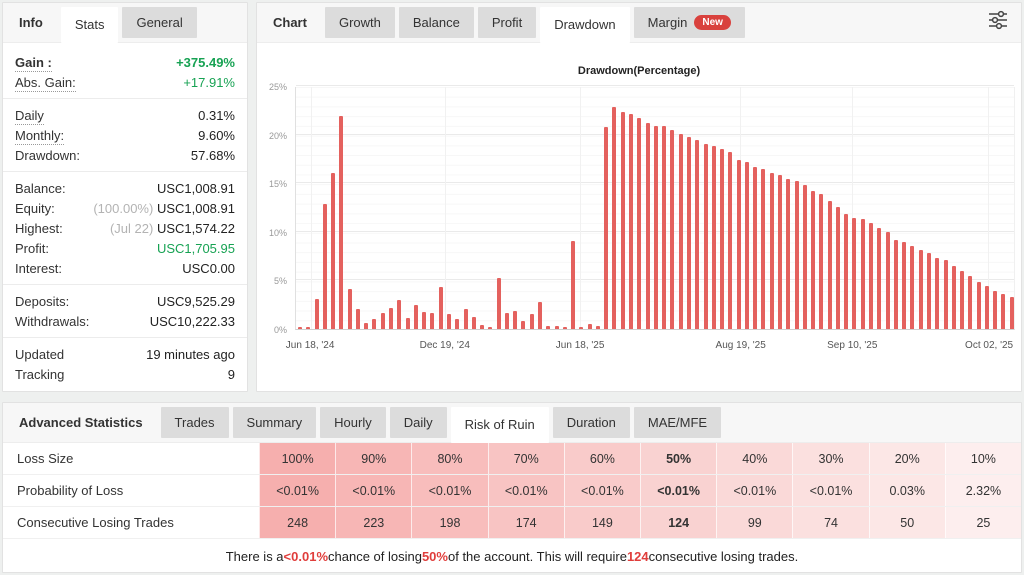 The image size is (1024, 575). I want to click on stat-group: Gain : +375.49% Abs. Gain: +17.91%, so click(125, 72).